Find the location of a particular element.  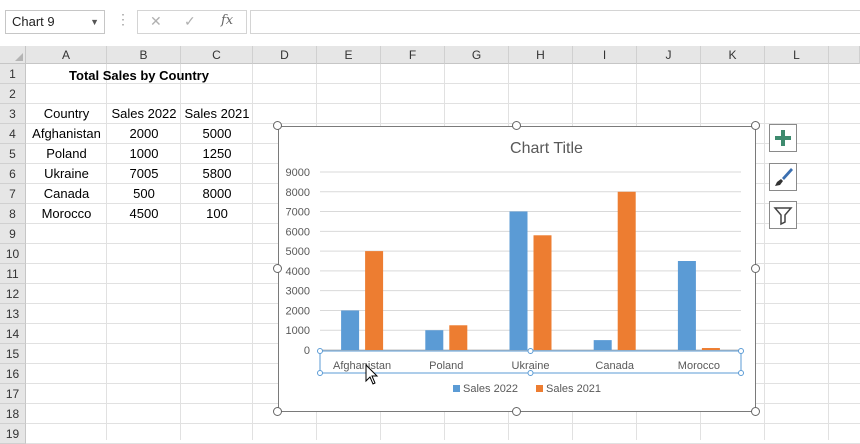

table-cell: Poland is located at coordinates (66, 153).